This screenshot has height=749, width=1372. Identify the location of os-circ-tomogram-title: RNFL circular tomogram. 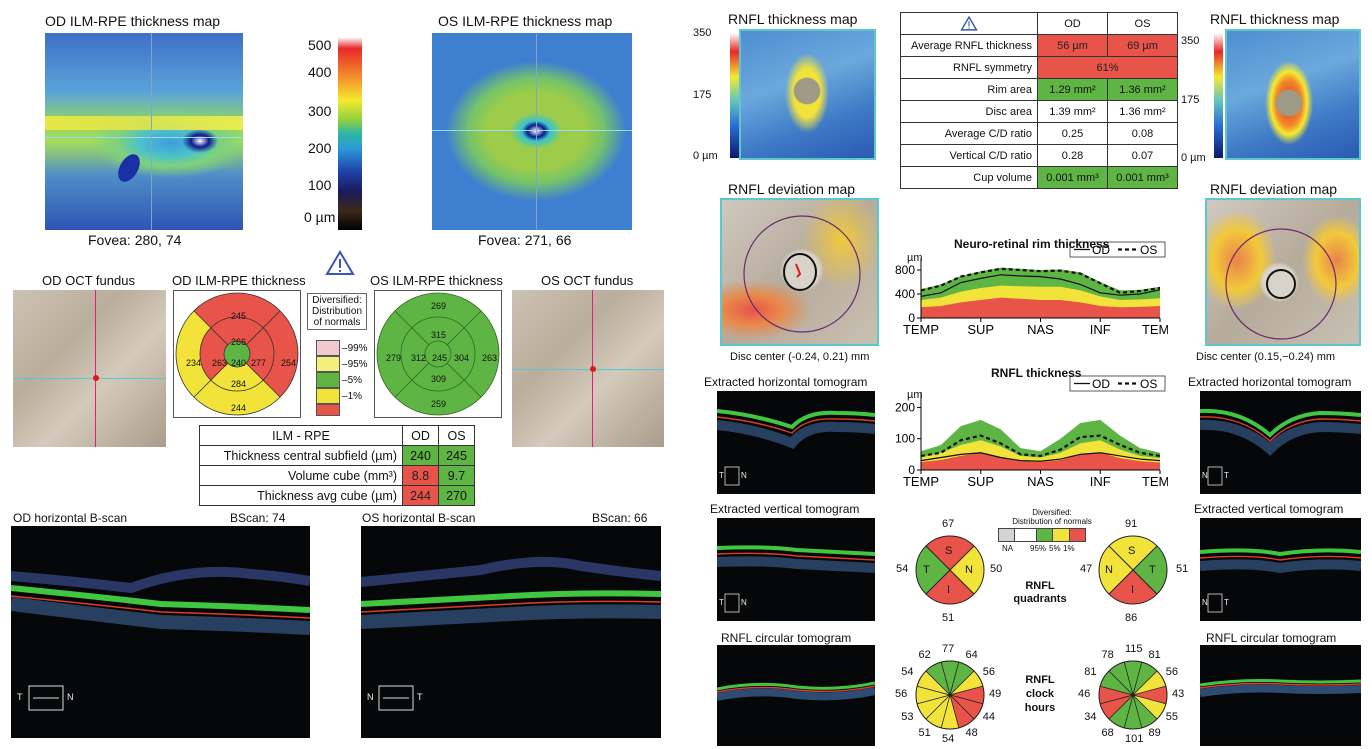
(1271, 638).